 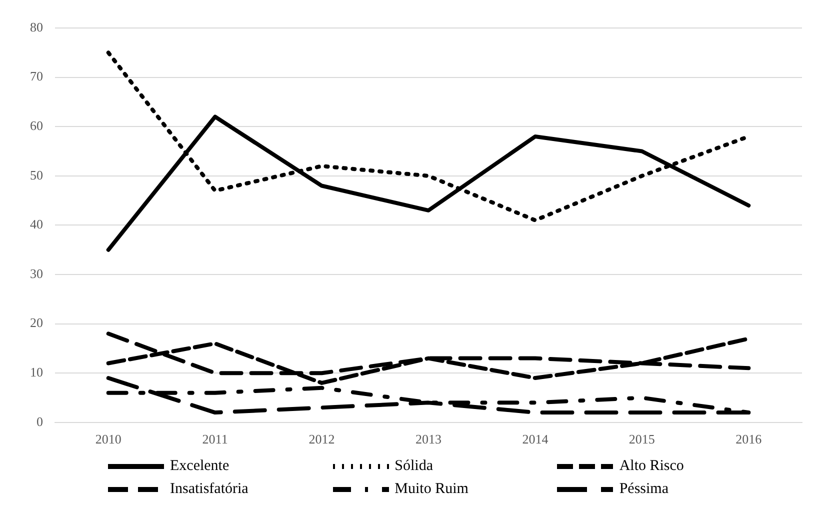 What do you see at coordinates (36, 174) in the screenshot?
I see `y-tick-label: 50` at bounding box center [36, 174].